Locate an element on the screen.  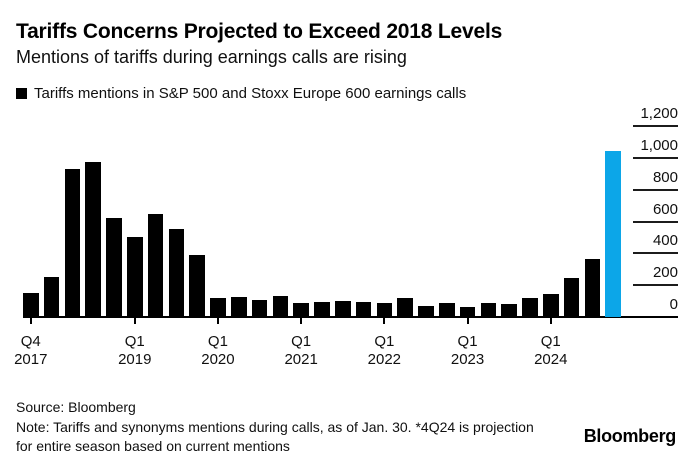
bar-q3-2018 is located at coordinates (93, 239).